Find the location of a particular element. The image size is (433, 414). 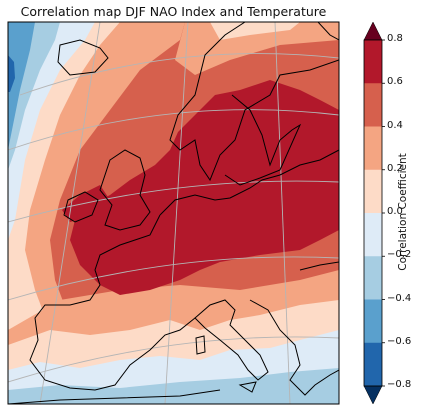

coast-black-sea is located at coordinates (319, 266).